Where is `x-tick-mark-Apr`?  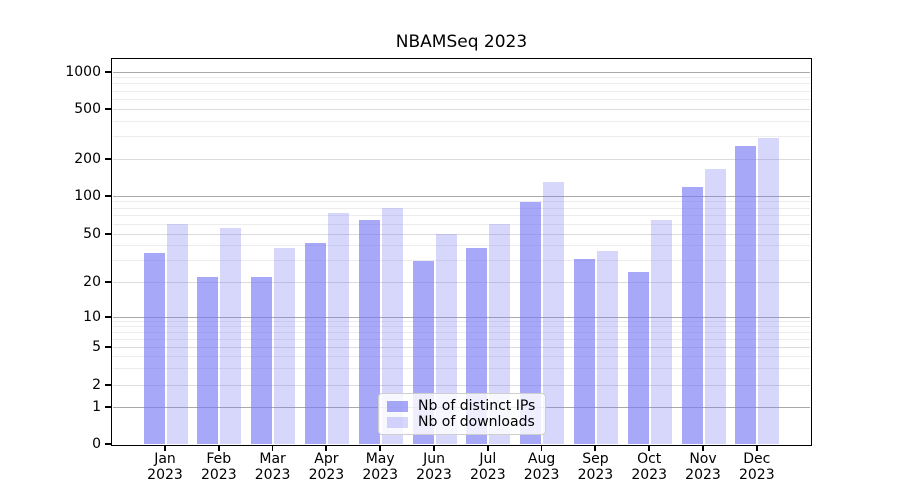 x-tick-mark-Apr is located at coordinates (326, 448).